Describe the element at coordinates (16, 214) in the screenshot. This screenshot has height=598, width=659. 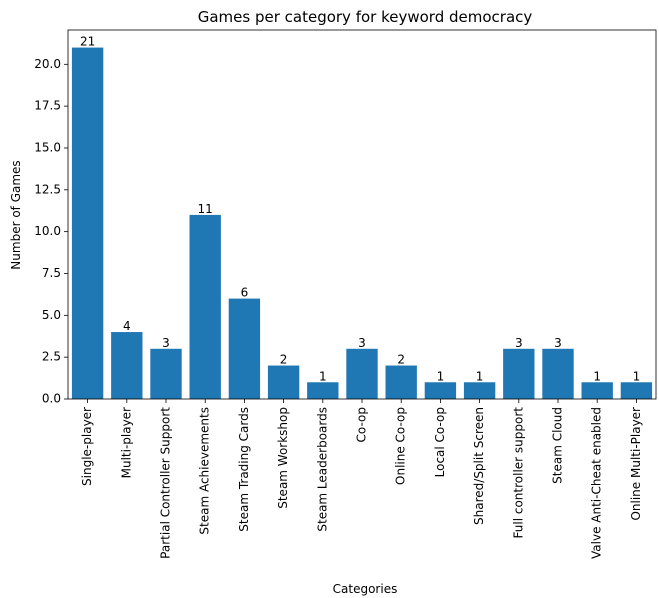
I see `y-axis-label: Number of Games` at that location.